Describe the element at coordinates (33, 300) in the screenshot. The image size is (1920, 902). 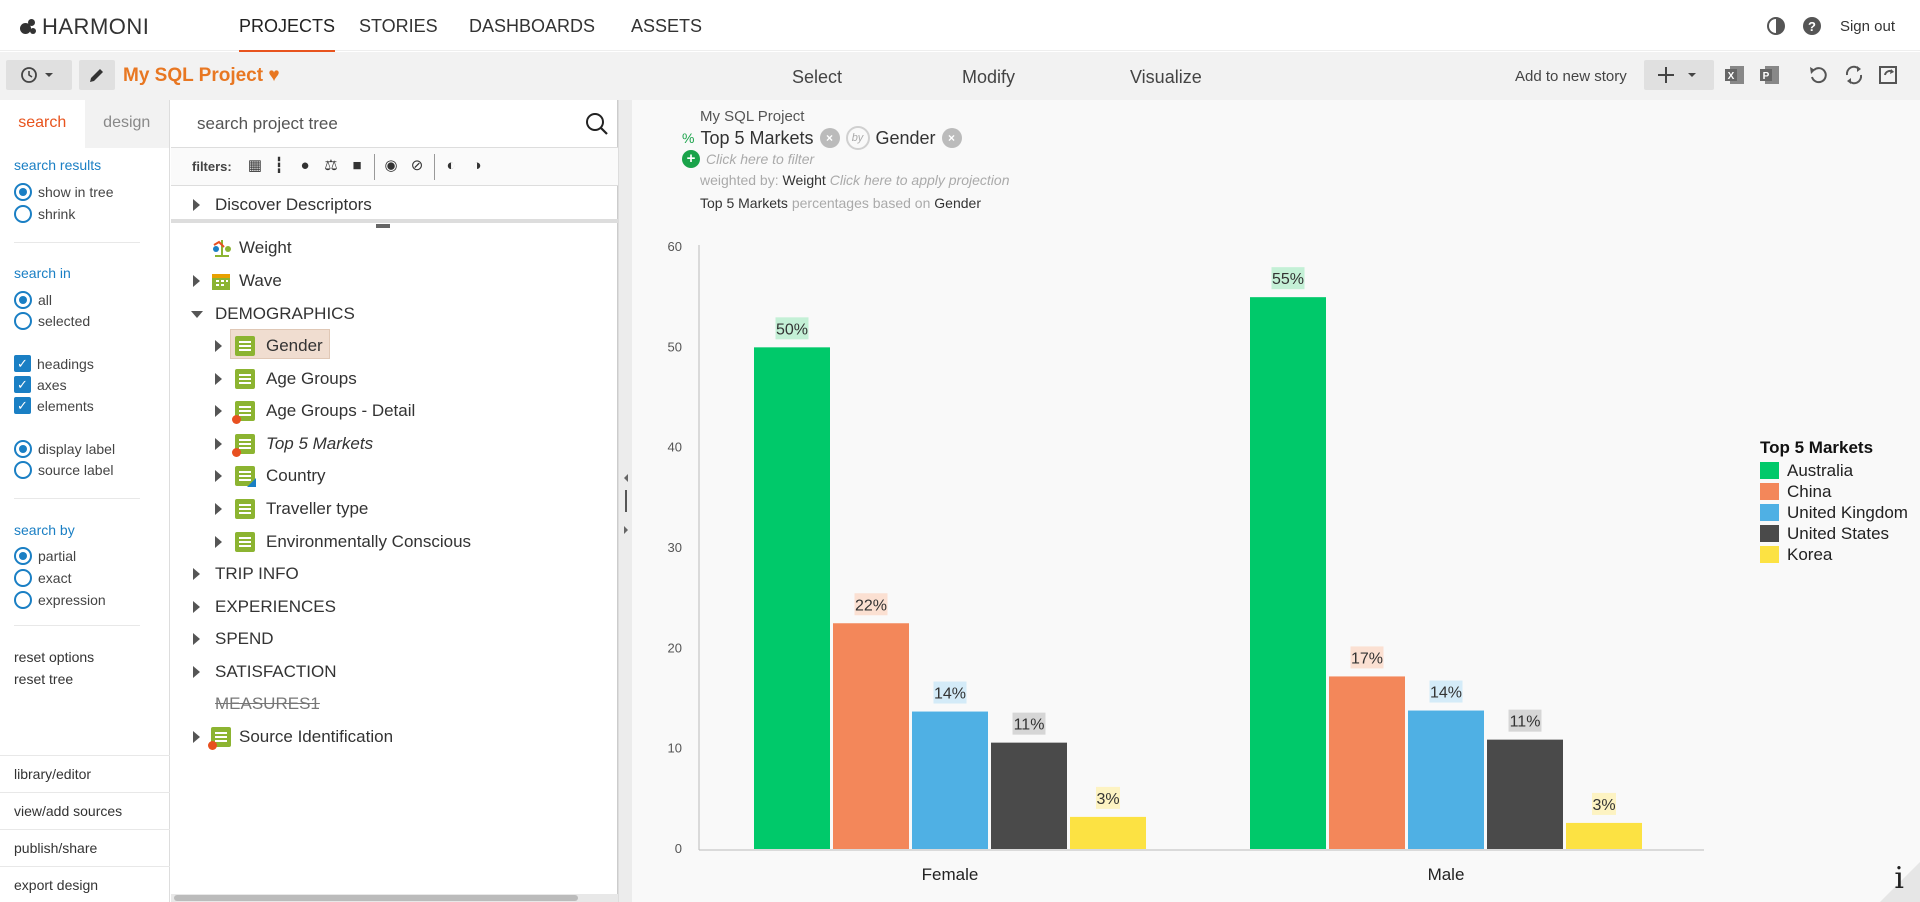
I see `radio-all: all` at that location.